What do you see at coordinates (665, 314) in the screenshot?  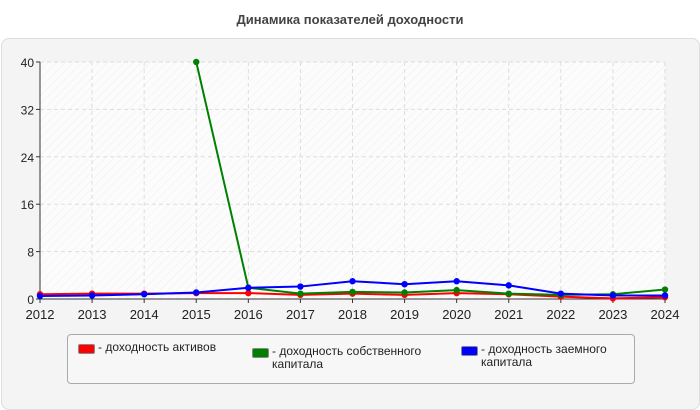 I see `x-tick-label: 2024` at bounding box center [665, 314].